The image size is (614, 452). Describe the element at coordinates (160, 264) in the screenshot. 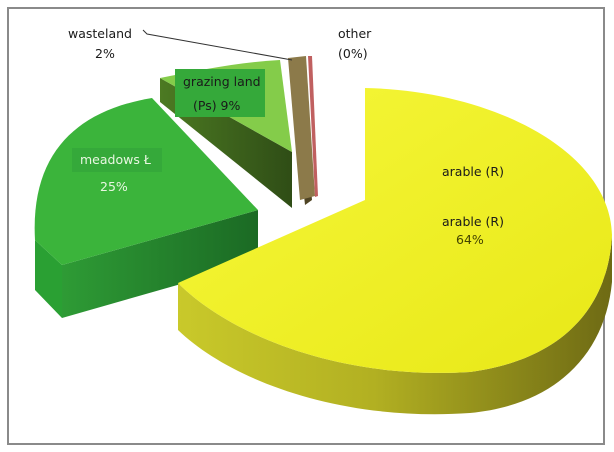

I see `slice-meadows-front` at that location.